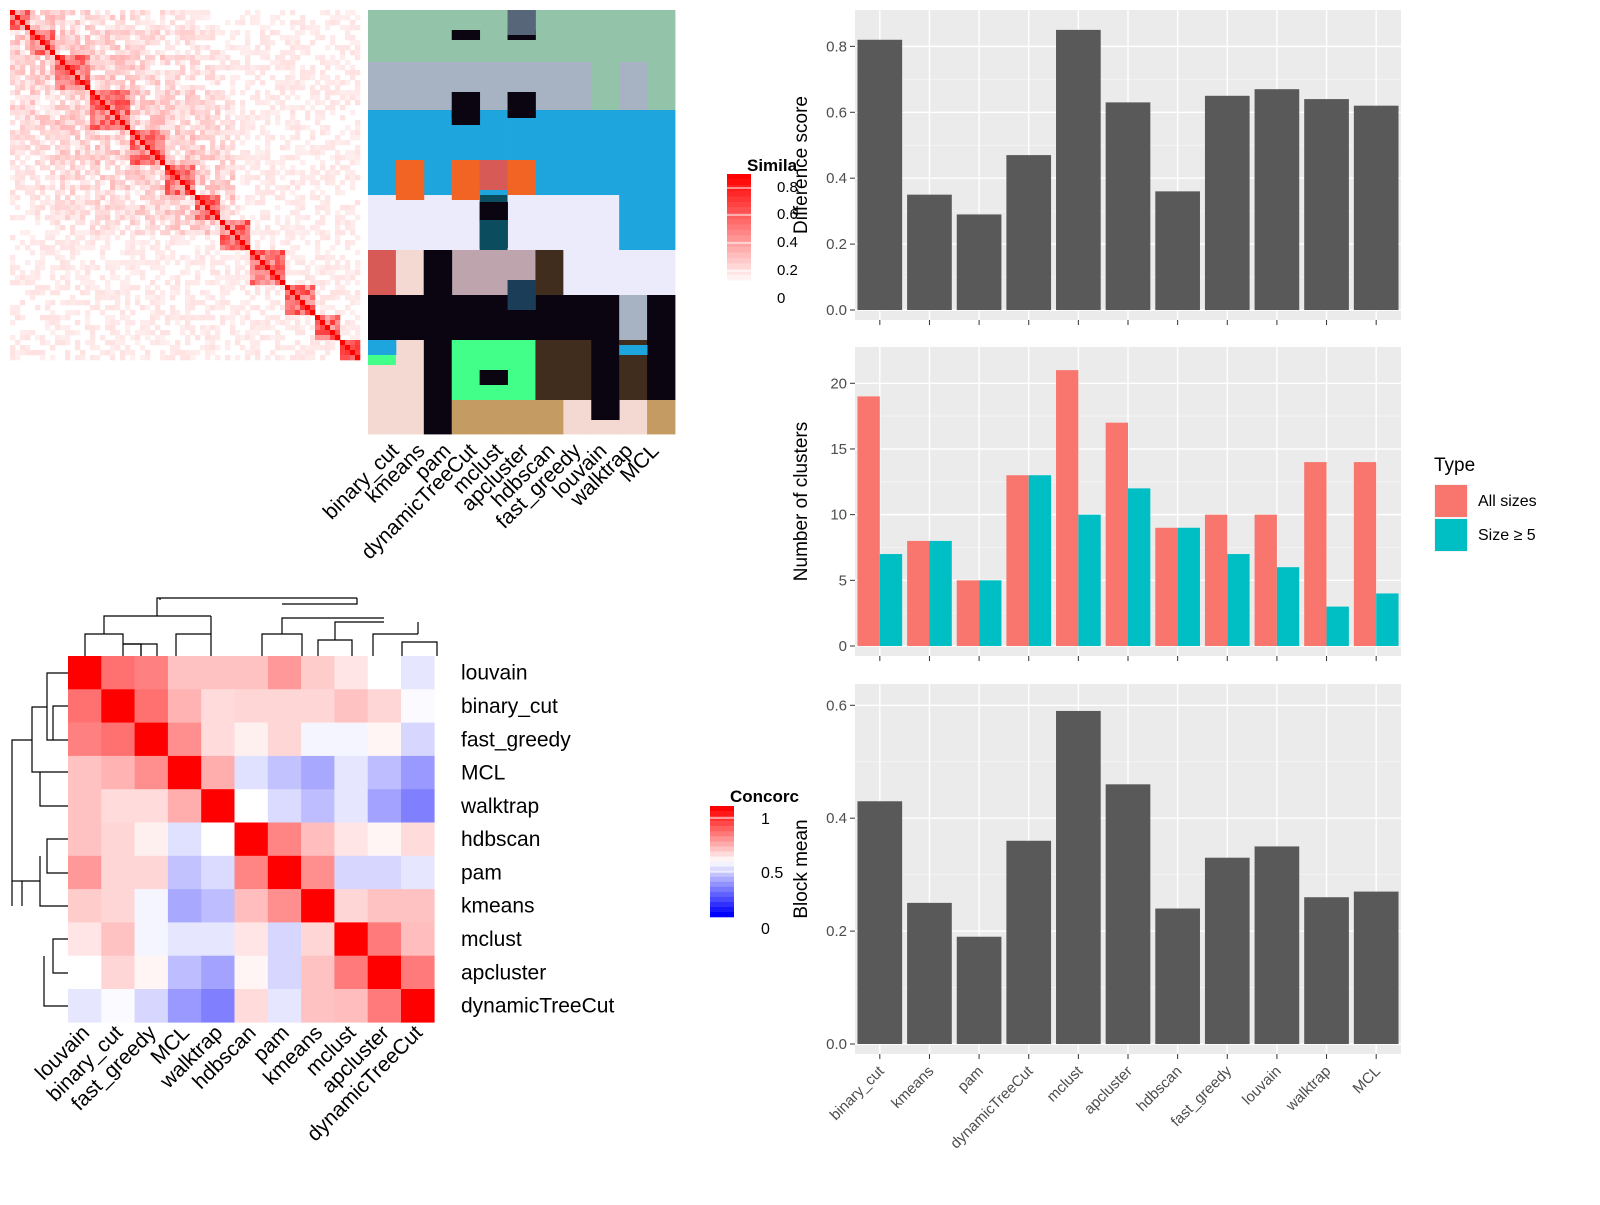 The width and height of the screenshot is (1600, 1205). Describe the element at coordinates (500, 839) in the screenshot. I see `concordance-row-label: hdbscan` at that location.